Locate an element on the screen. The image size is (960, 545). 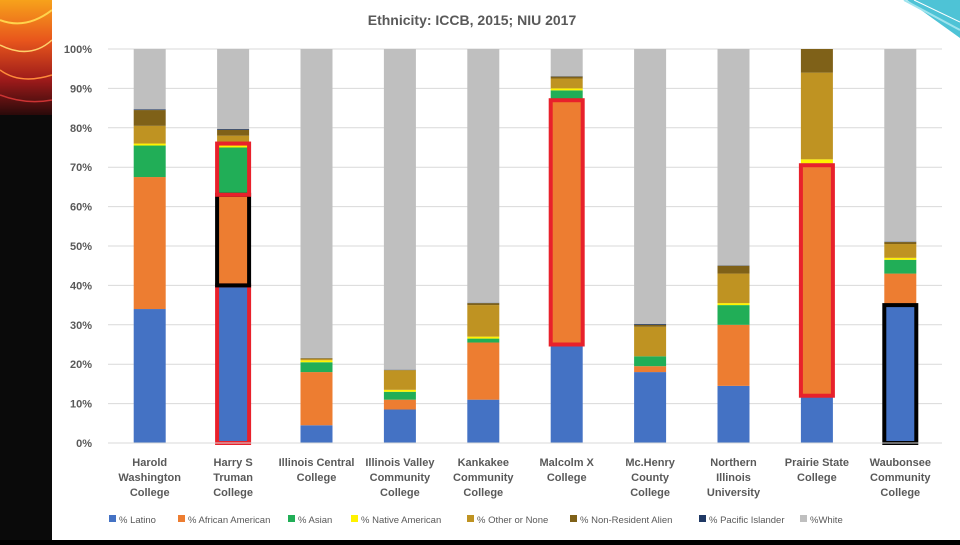
x-tick-label: Illinois Valley is located at coordinates (400, 463).